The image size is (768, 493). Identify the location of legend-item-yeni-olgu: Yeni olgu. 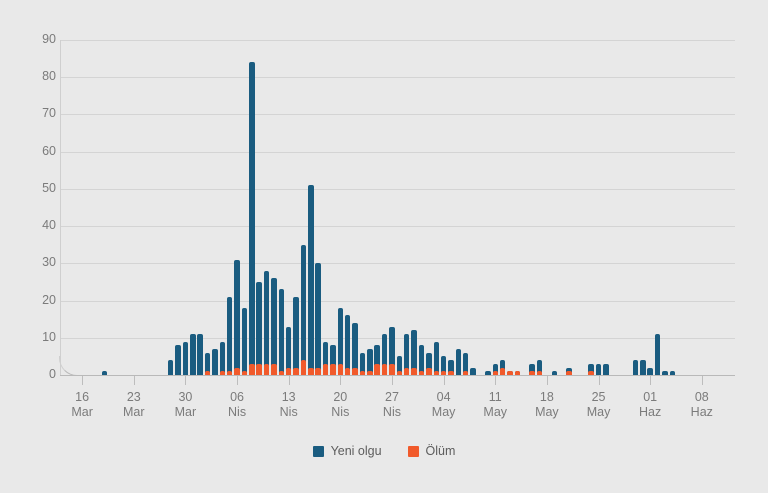
(347, 451).